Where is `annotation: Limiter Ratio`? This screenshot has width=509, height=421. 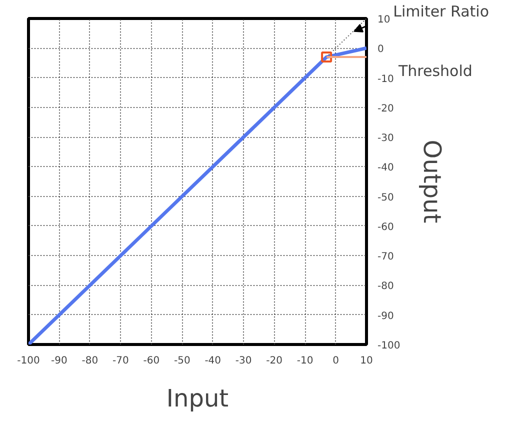
annotation: Limiter Ratio is located at coordinates (441, 11).